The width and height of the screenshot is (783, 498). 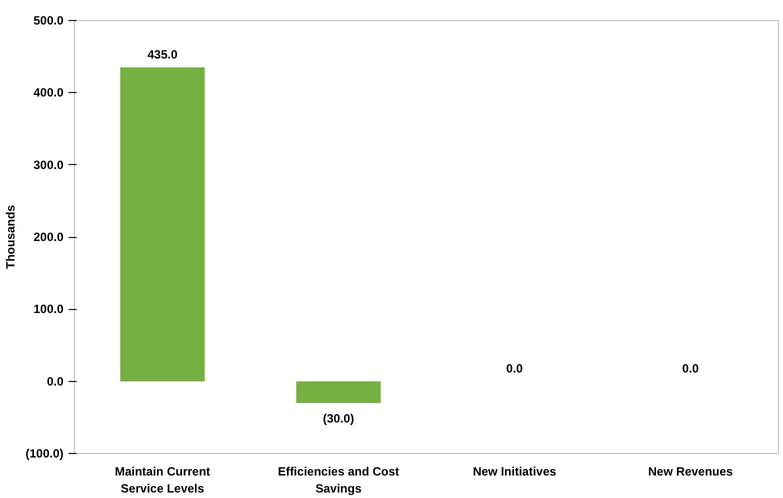 What do you see at coordinates (48, 237) in the screenshot?
I see `y-tick-label: 200.0` at bounding box center [48, 237].